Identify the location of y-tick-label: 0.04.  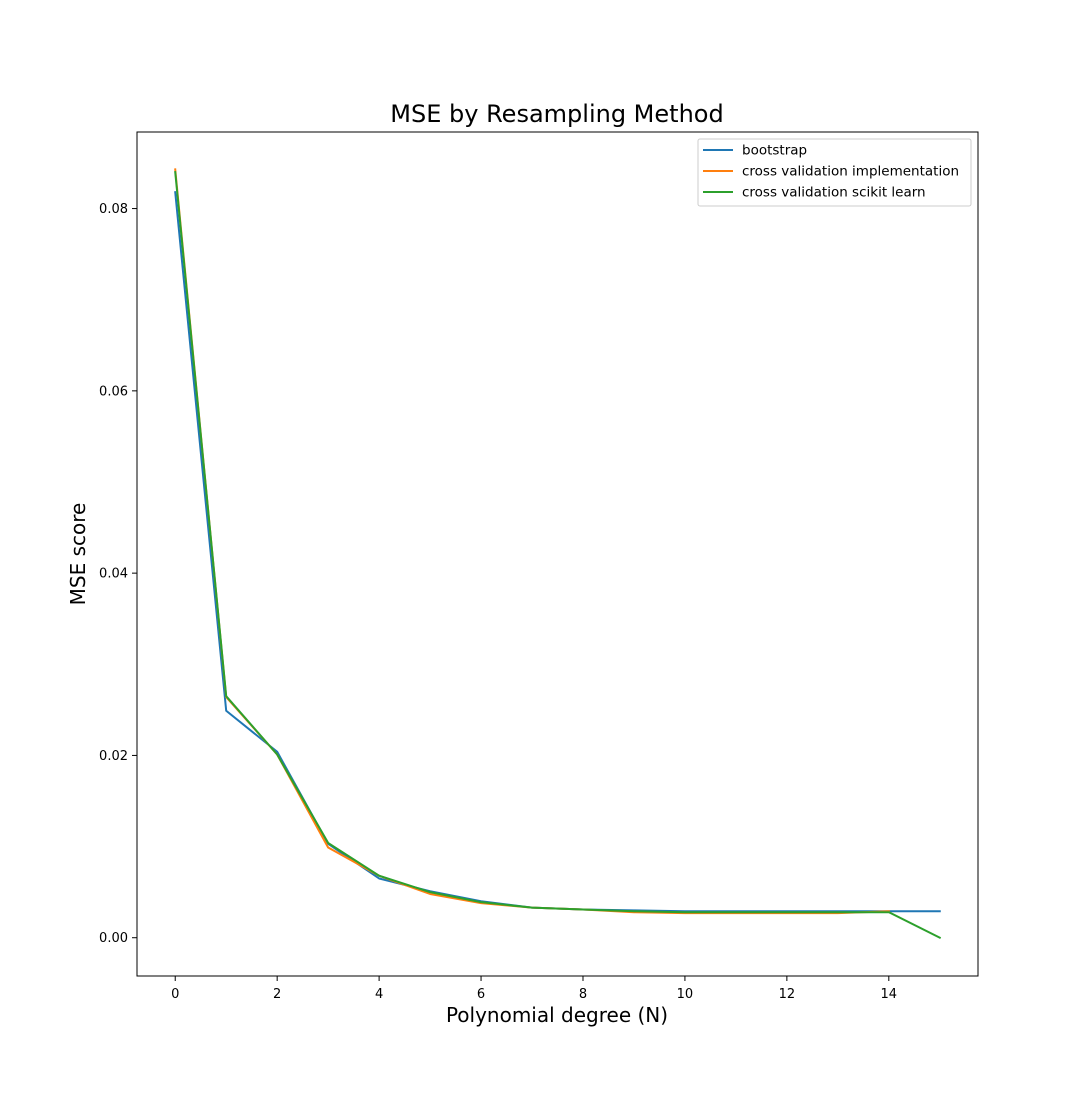
(113, 574).